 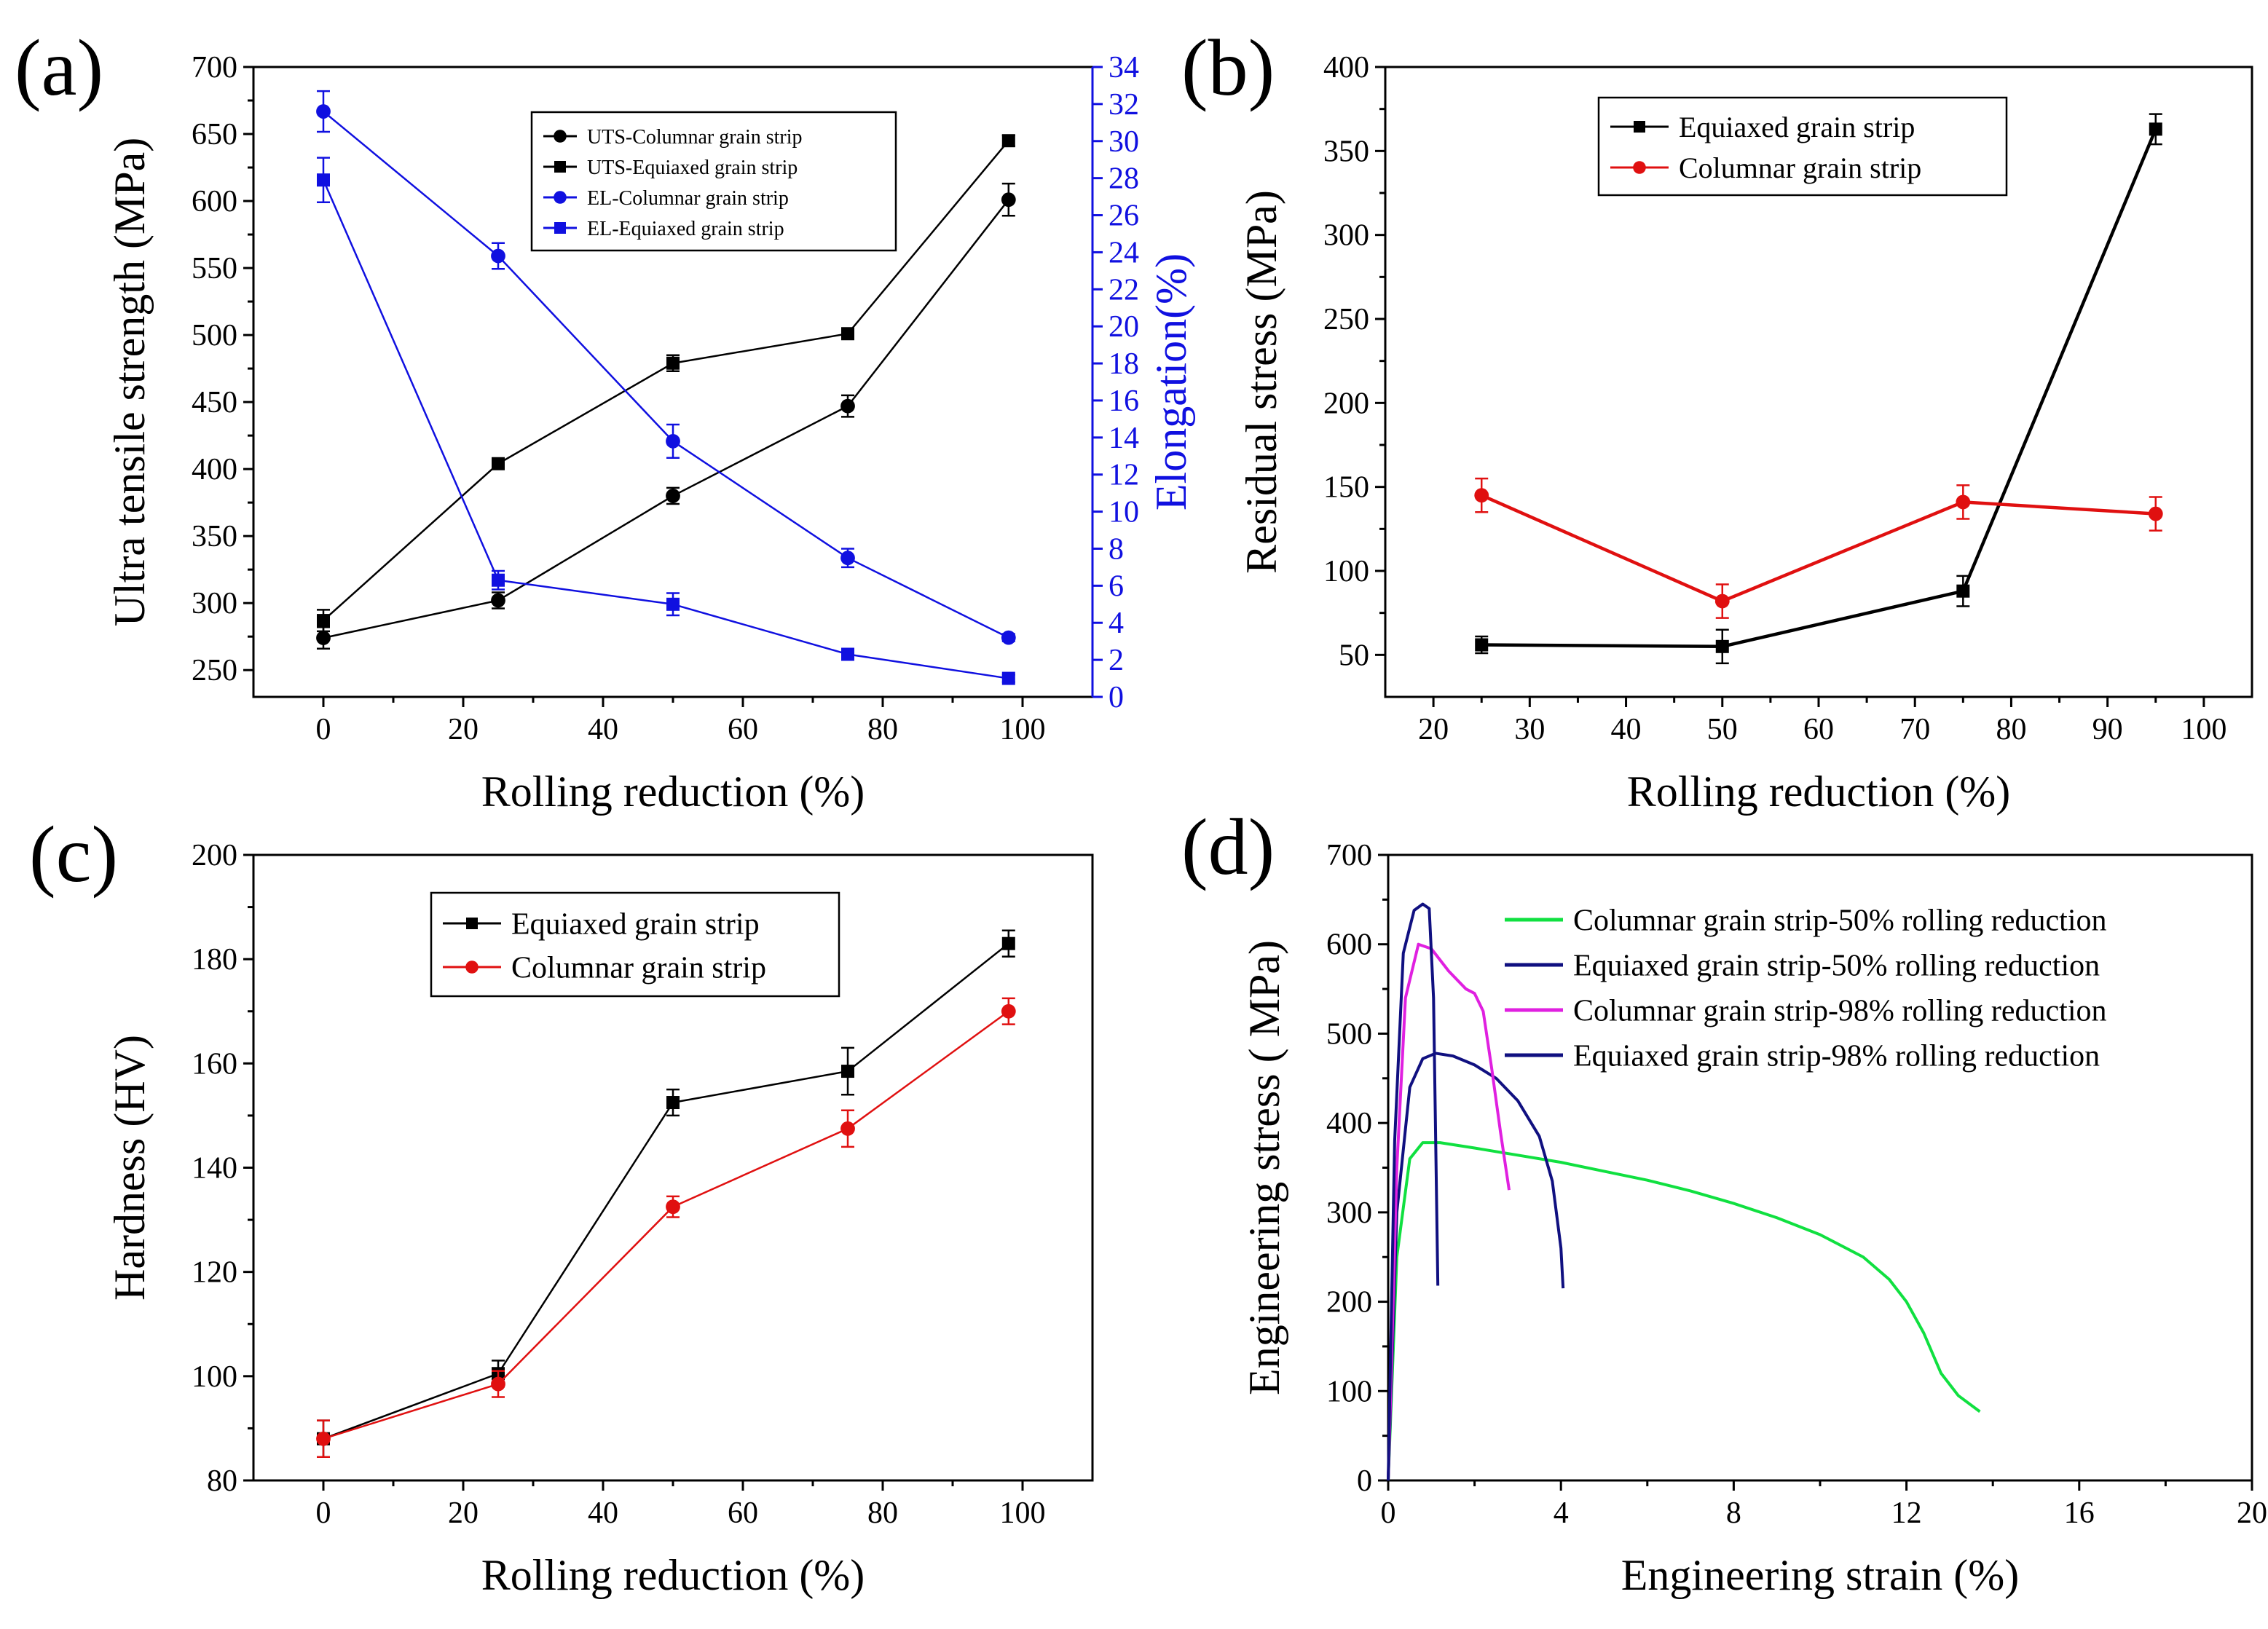 I want to click on series-columnar-grain-strip-98-rolling-reduction, so click(x=1449, y=1211).